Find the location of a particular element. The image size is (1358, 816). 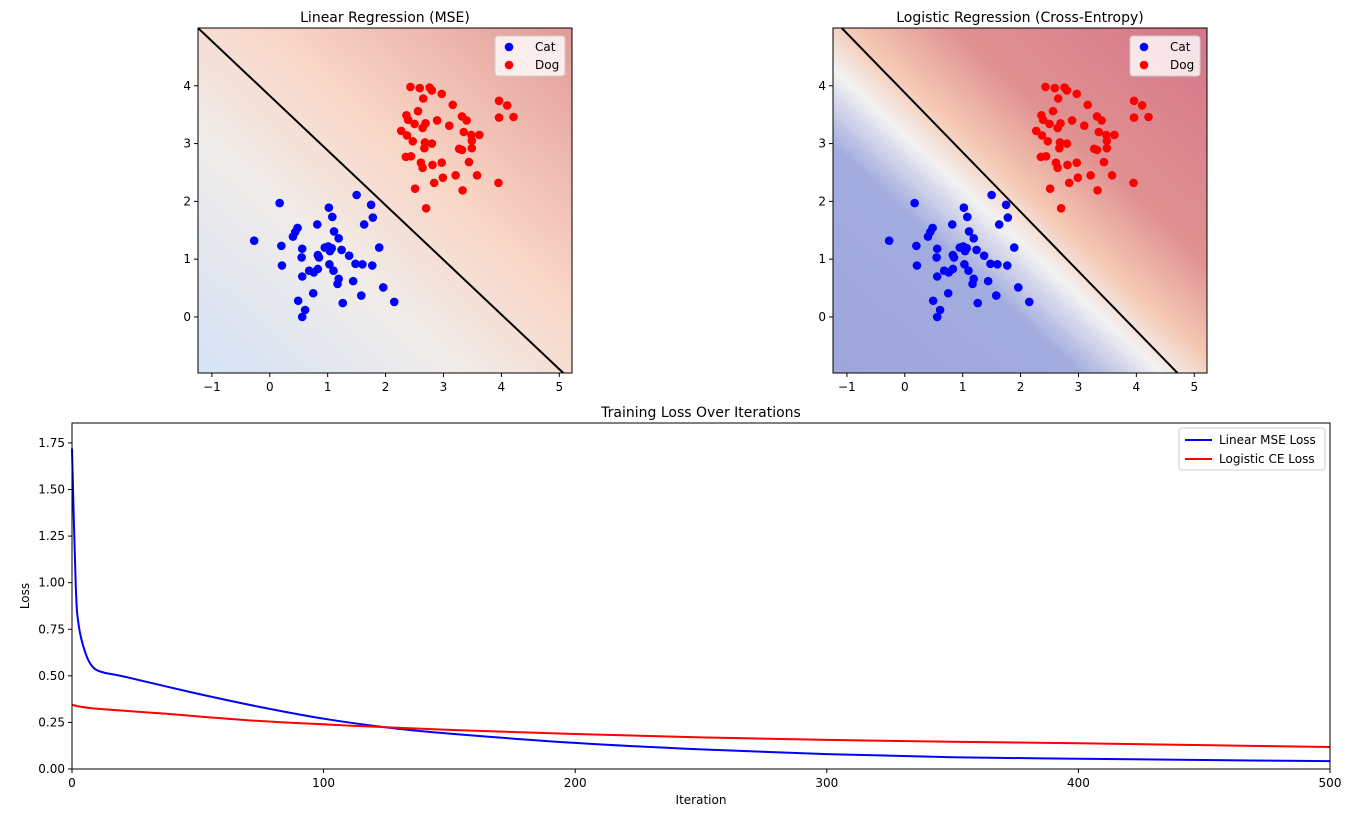

x-tick-label: 5 is located at coordinates (559, 387).